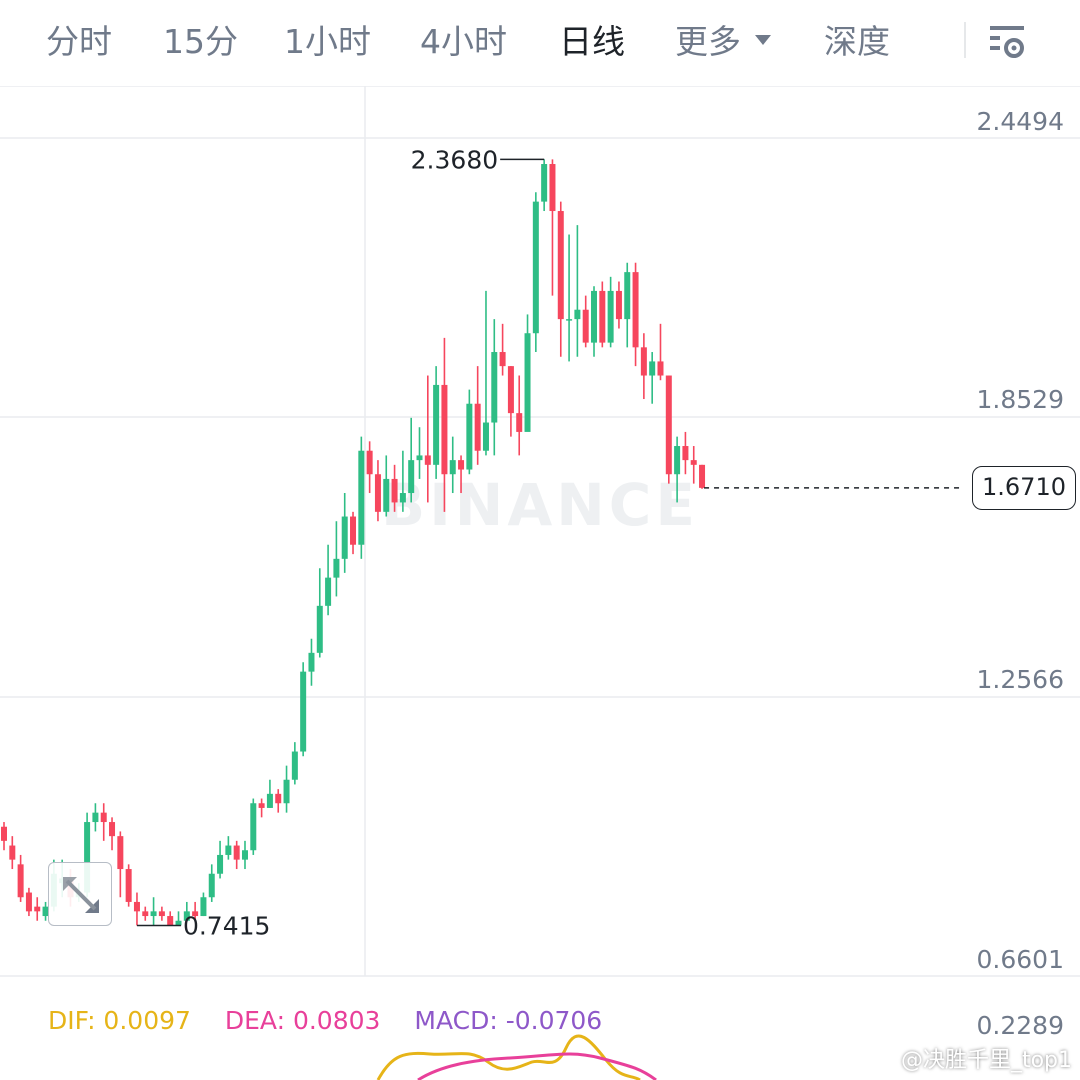 The height and width of the screenshot is (1080, 1080). I want to click on dropdown-caret-icon, so click(763, 39).